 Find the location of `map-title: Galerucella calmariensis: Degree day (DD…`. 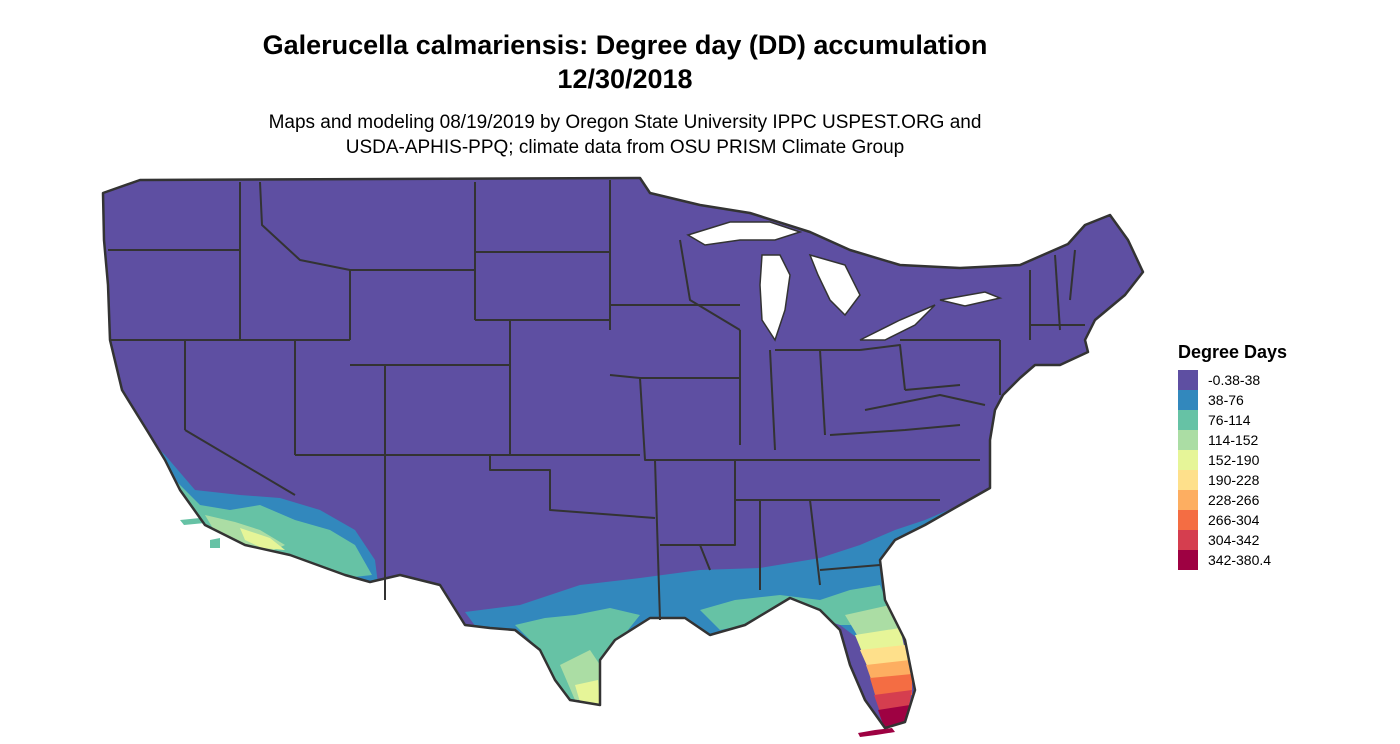

map-title: Galerucella calmariensis: Degree day (DD… is located at coordinates (625, 62).